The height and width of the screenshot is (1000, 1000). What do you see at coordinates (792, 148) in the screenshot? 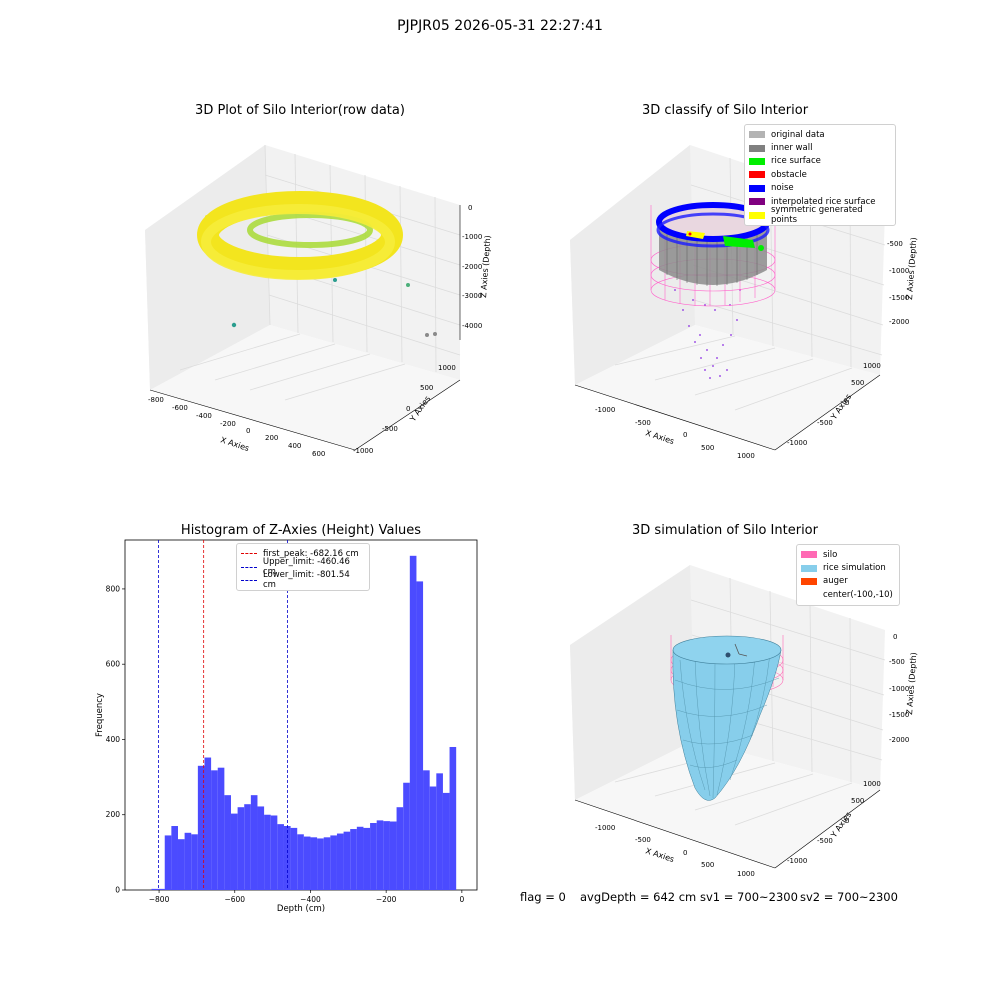
I see `legend-label: inner wall` at bounding box center [792, 148].